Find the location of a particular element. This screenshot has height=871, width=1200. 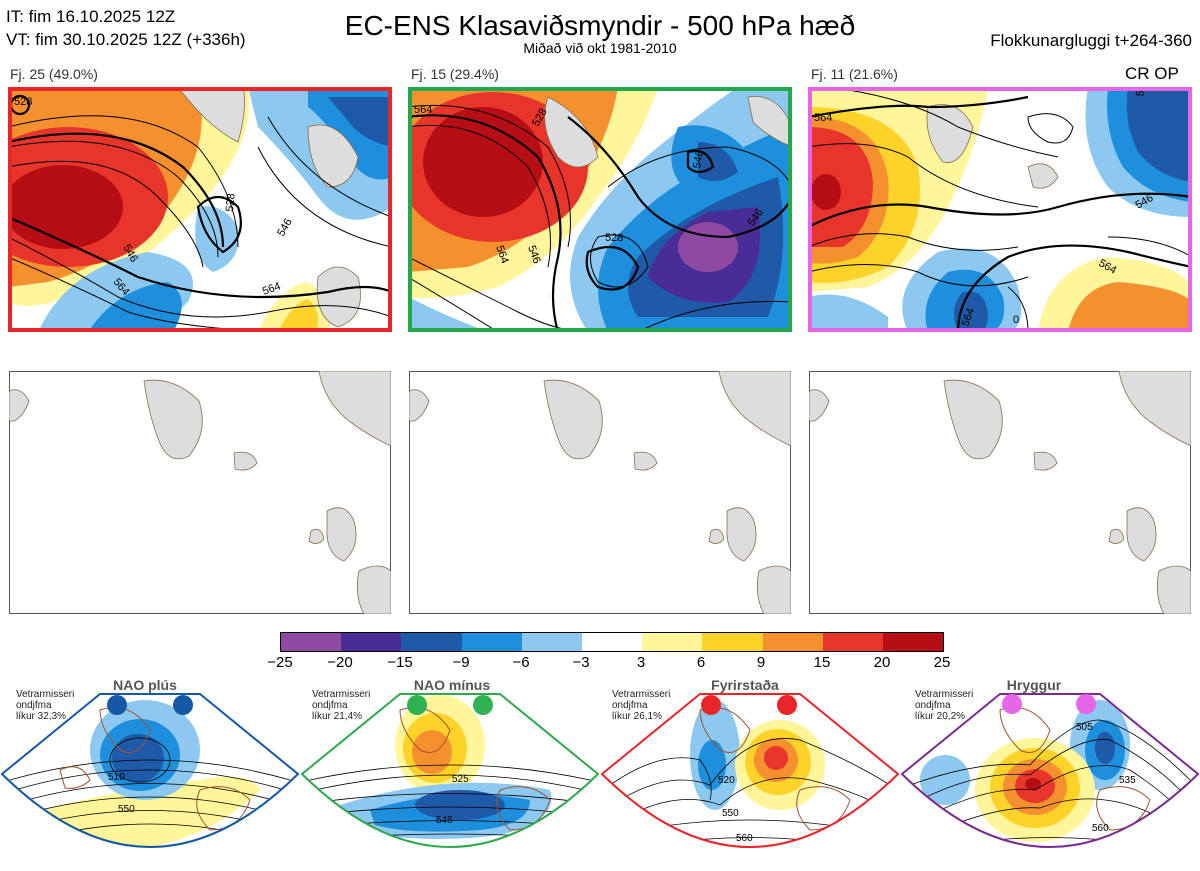

regime-1-map: 510 550 is located at coordinates (150, 770).